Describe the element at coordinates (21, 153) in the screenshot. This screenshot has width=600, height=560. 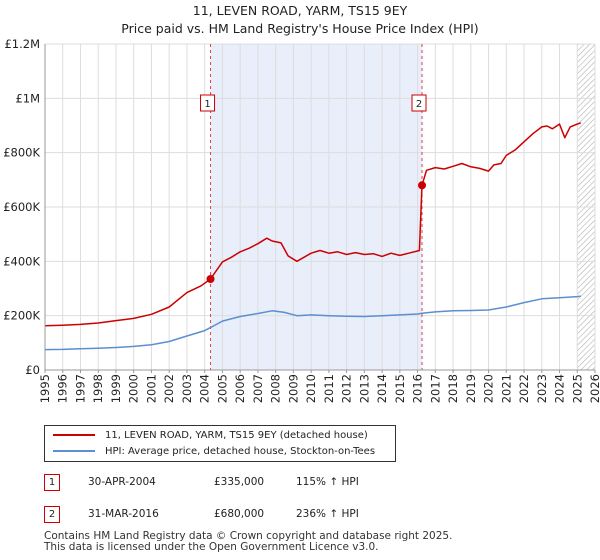
I see `y-tick-label: £800K` at that location.